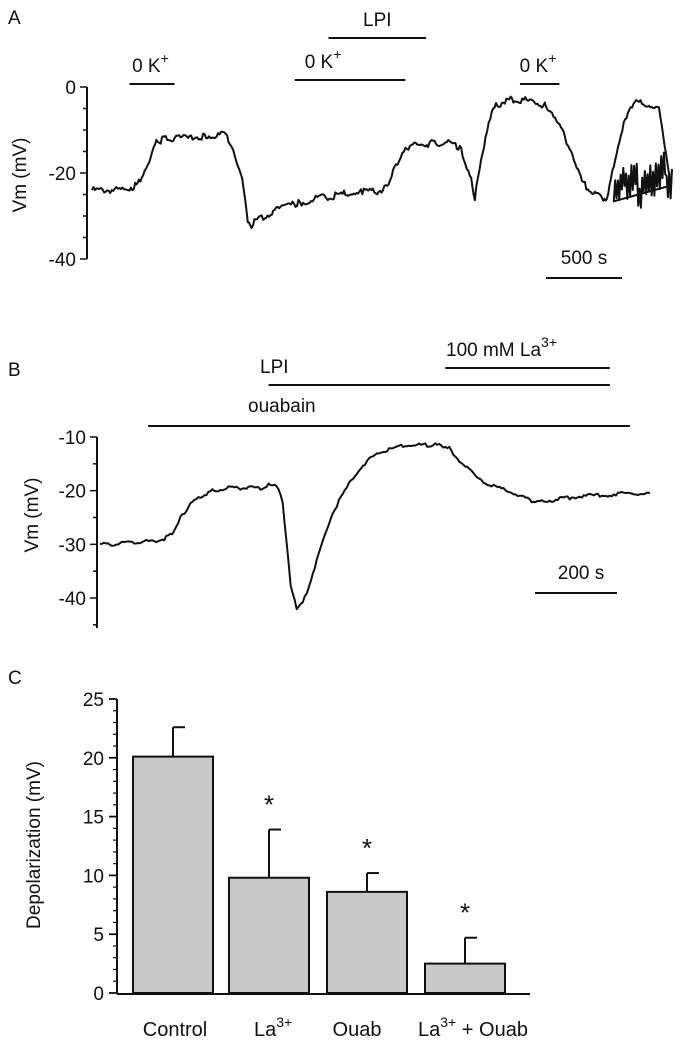 The image size is (681, 1050). I want to click on panel-c-y-tick-label: 5, so click(98, 935).